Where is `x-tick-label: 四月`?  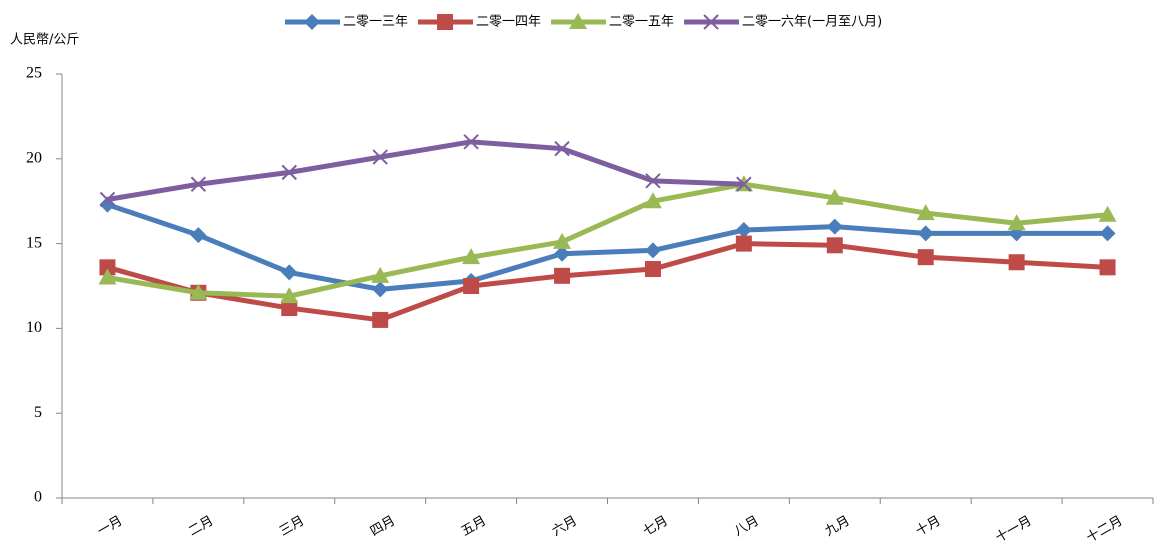
x-tick-label: 四月 is located at coordinates (383, 527).